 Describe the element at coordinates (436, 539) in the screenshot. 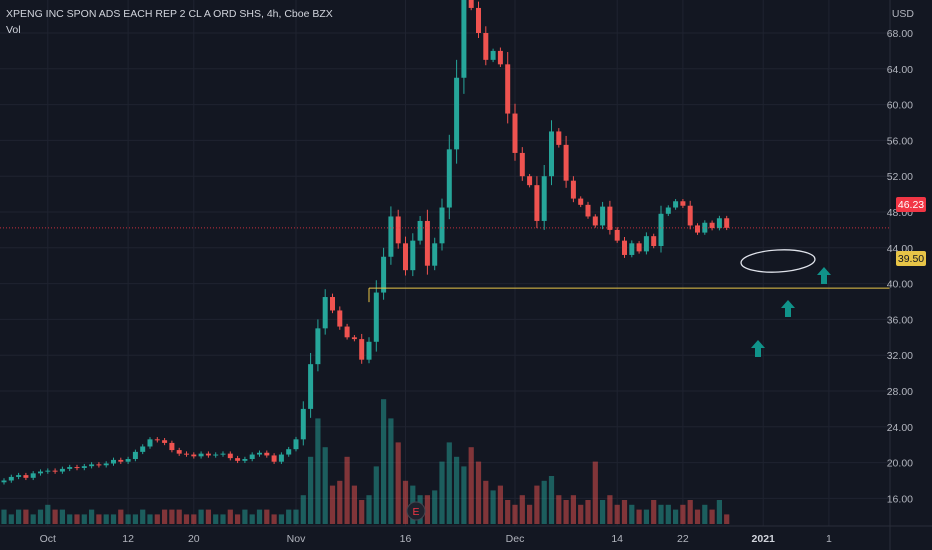

I see `time-axis: Oct 12 20 Nov 16 Dec 14 22 2021 1` at that location.